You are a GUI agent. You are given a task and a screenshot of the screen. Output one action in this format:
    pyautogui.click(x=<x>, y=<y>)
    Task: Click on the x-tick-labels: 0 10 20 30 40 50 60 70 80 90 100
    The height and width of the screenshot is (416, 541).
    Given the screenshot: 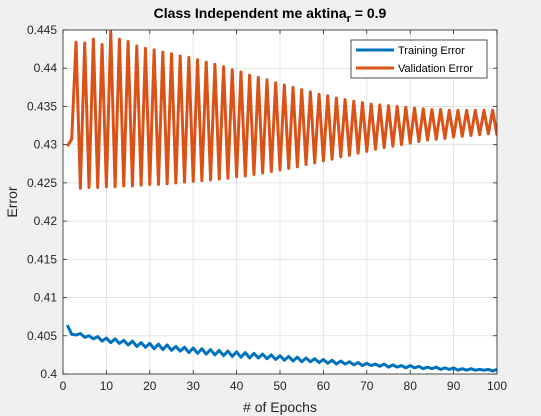 What is the action you would take?
    pyautogui.click(x=284, y=386)
    